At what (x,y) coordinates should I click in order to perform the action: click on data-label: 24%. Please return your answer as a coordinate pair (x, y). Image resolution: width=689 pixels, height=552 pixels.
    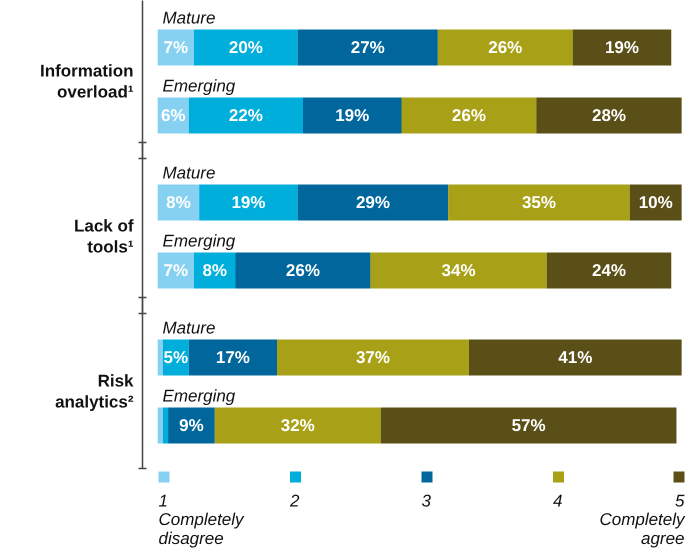
    Looking at the image, I should click on (609, 270).